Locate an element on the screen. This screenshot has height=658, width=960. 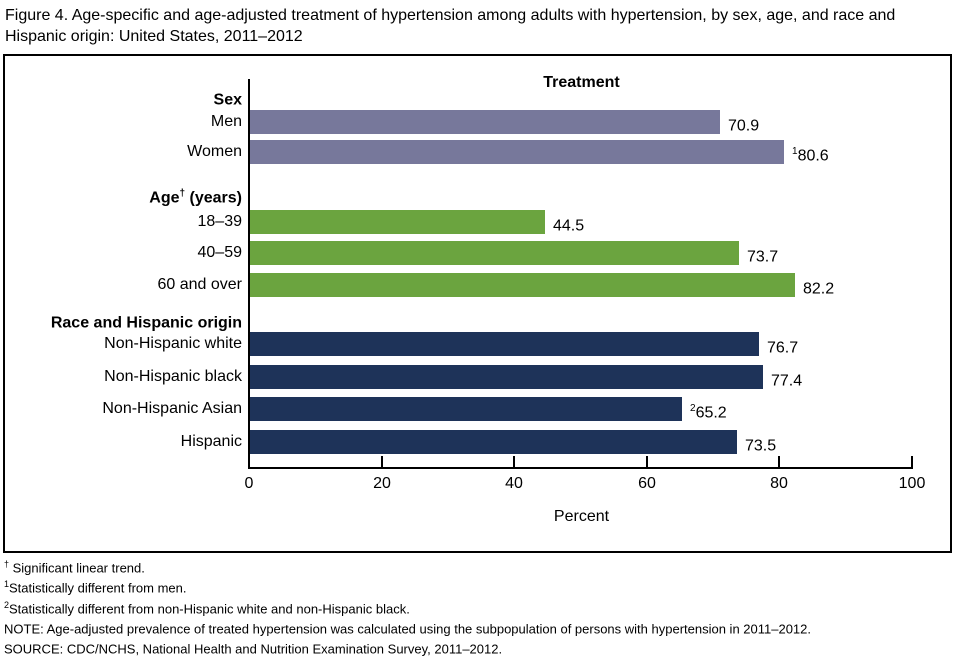
bar-value-superscript: 2 is located at coordinates (693, 408).